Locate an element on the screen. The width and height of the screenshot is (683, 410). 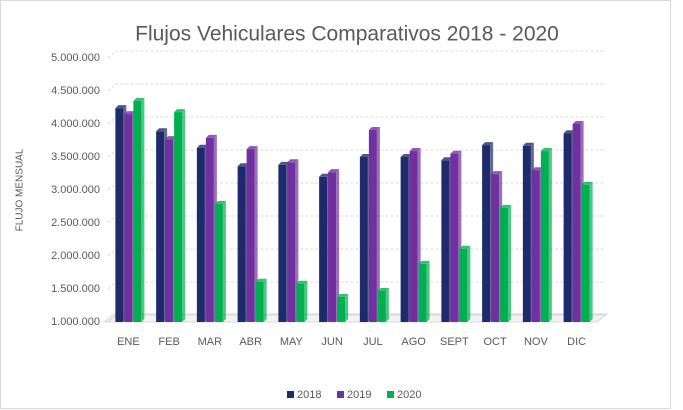
y-tick-label: 5.000.000 is located at coordinates (75, 58).